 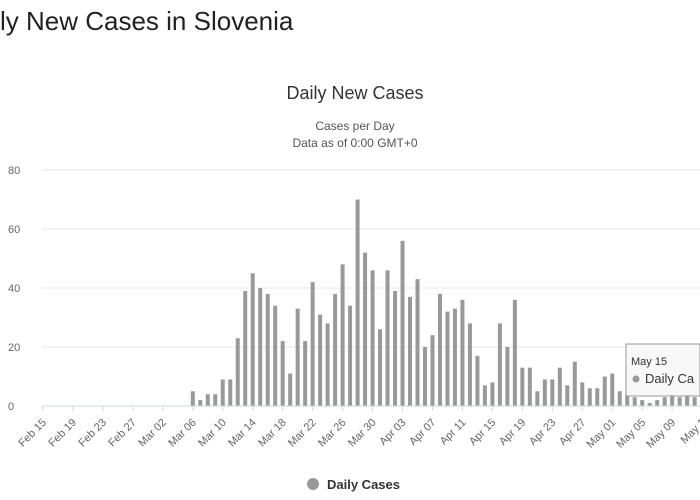 I want to click on x-tick-label: Feb 15, so click(x=32, y=433).